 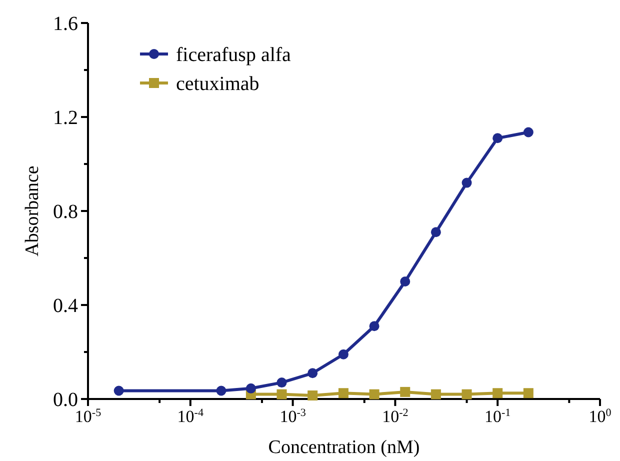 What do you see at coordinates (234, 55) in the screenshot?
I see `legend-label: ficerafusp alfa` at bounding box center [234, 55].